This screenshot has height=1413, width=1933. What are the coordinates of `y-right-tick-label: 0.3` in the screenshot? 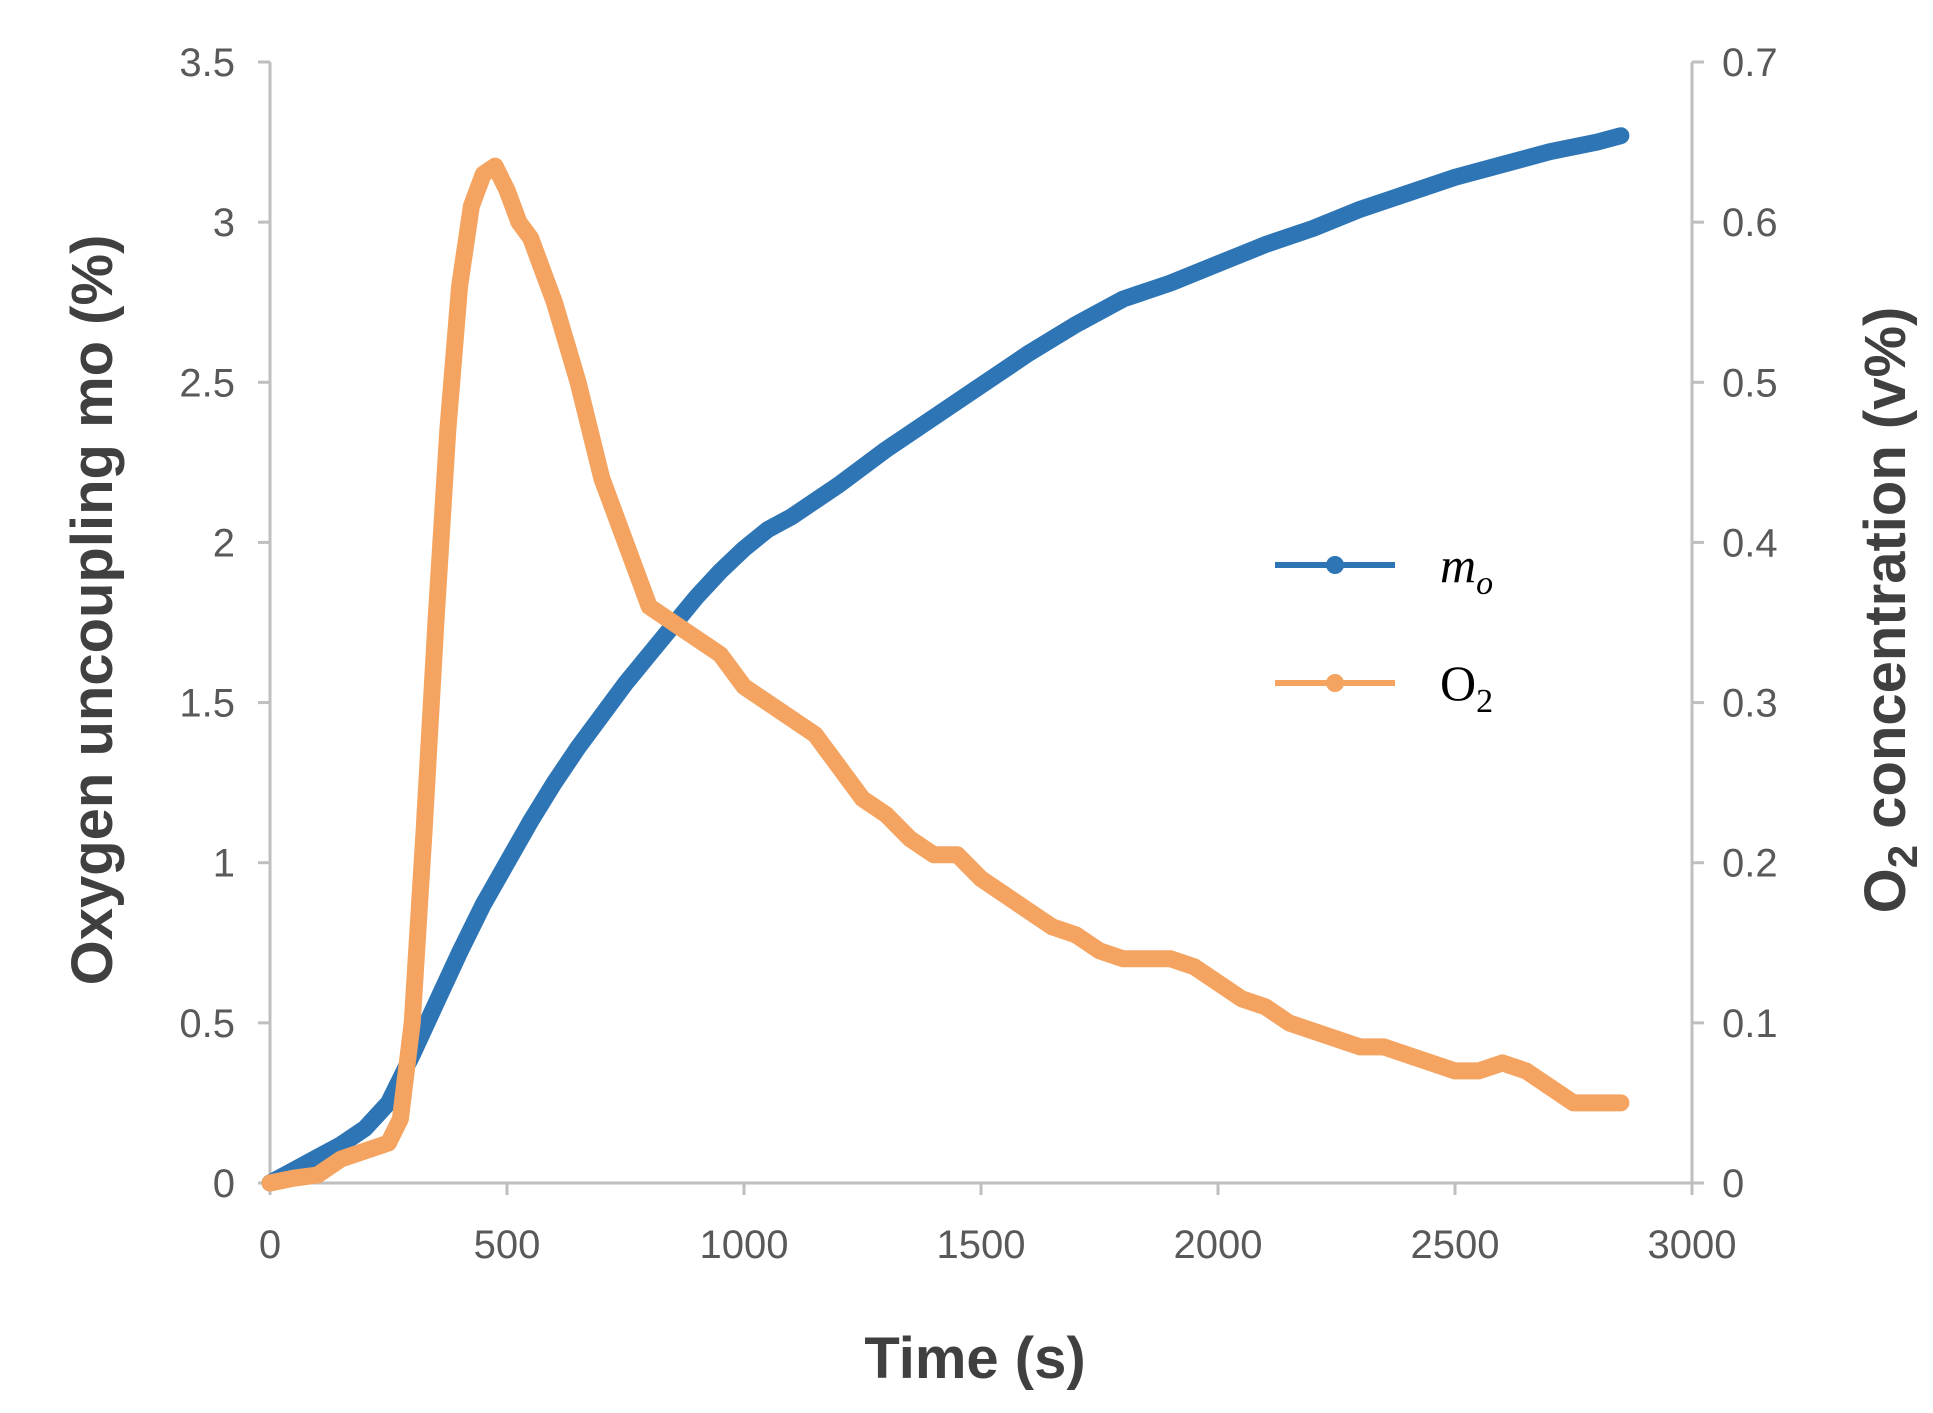 It's located at (1750, 704).